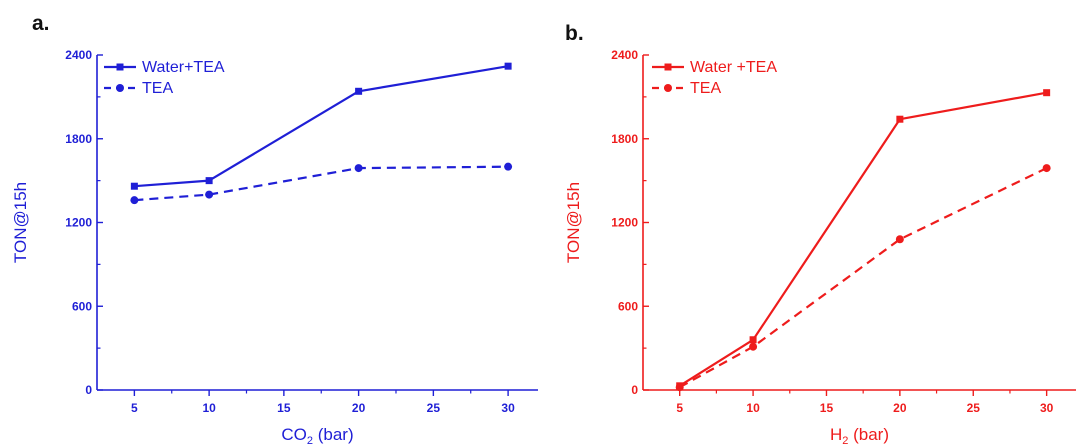 The image size is (1087, 447). I want to click on panel-label: b., so click(574, 33).